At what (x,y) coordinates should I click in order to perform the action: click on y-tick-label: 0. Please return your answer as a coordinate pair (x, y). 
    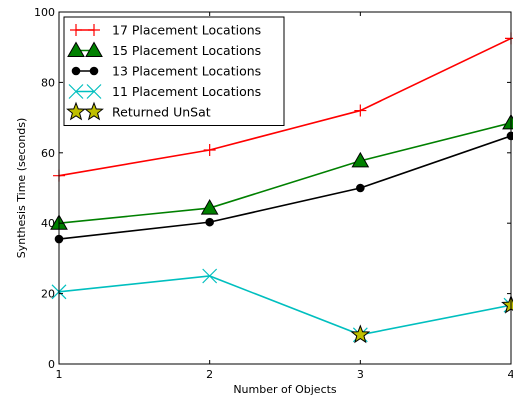
    Looking at the image, I should click on (51, 364).